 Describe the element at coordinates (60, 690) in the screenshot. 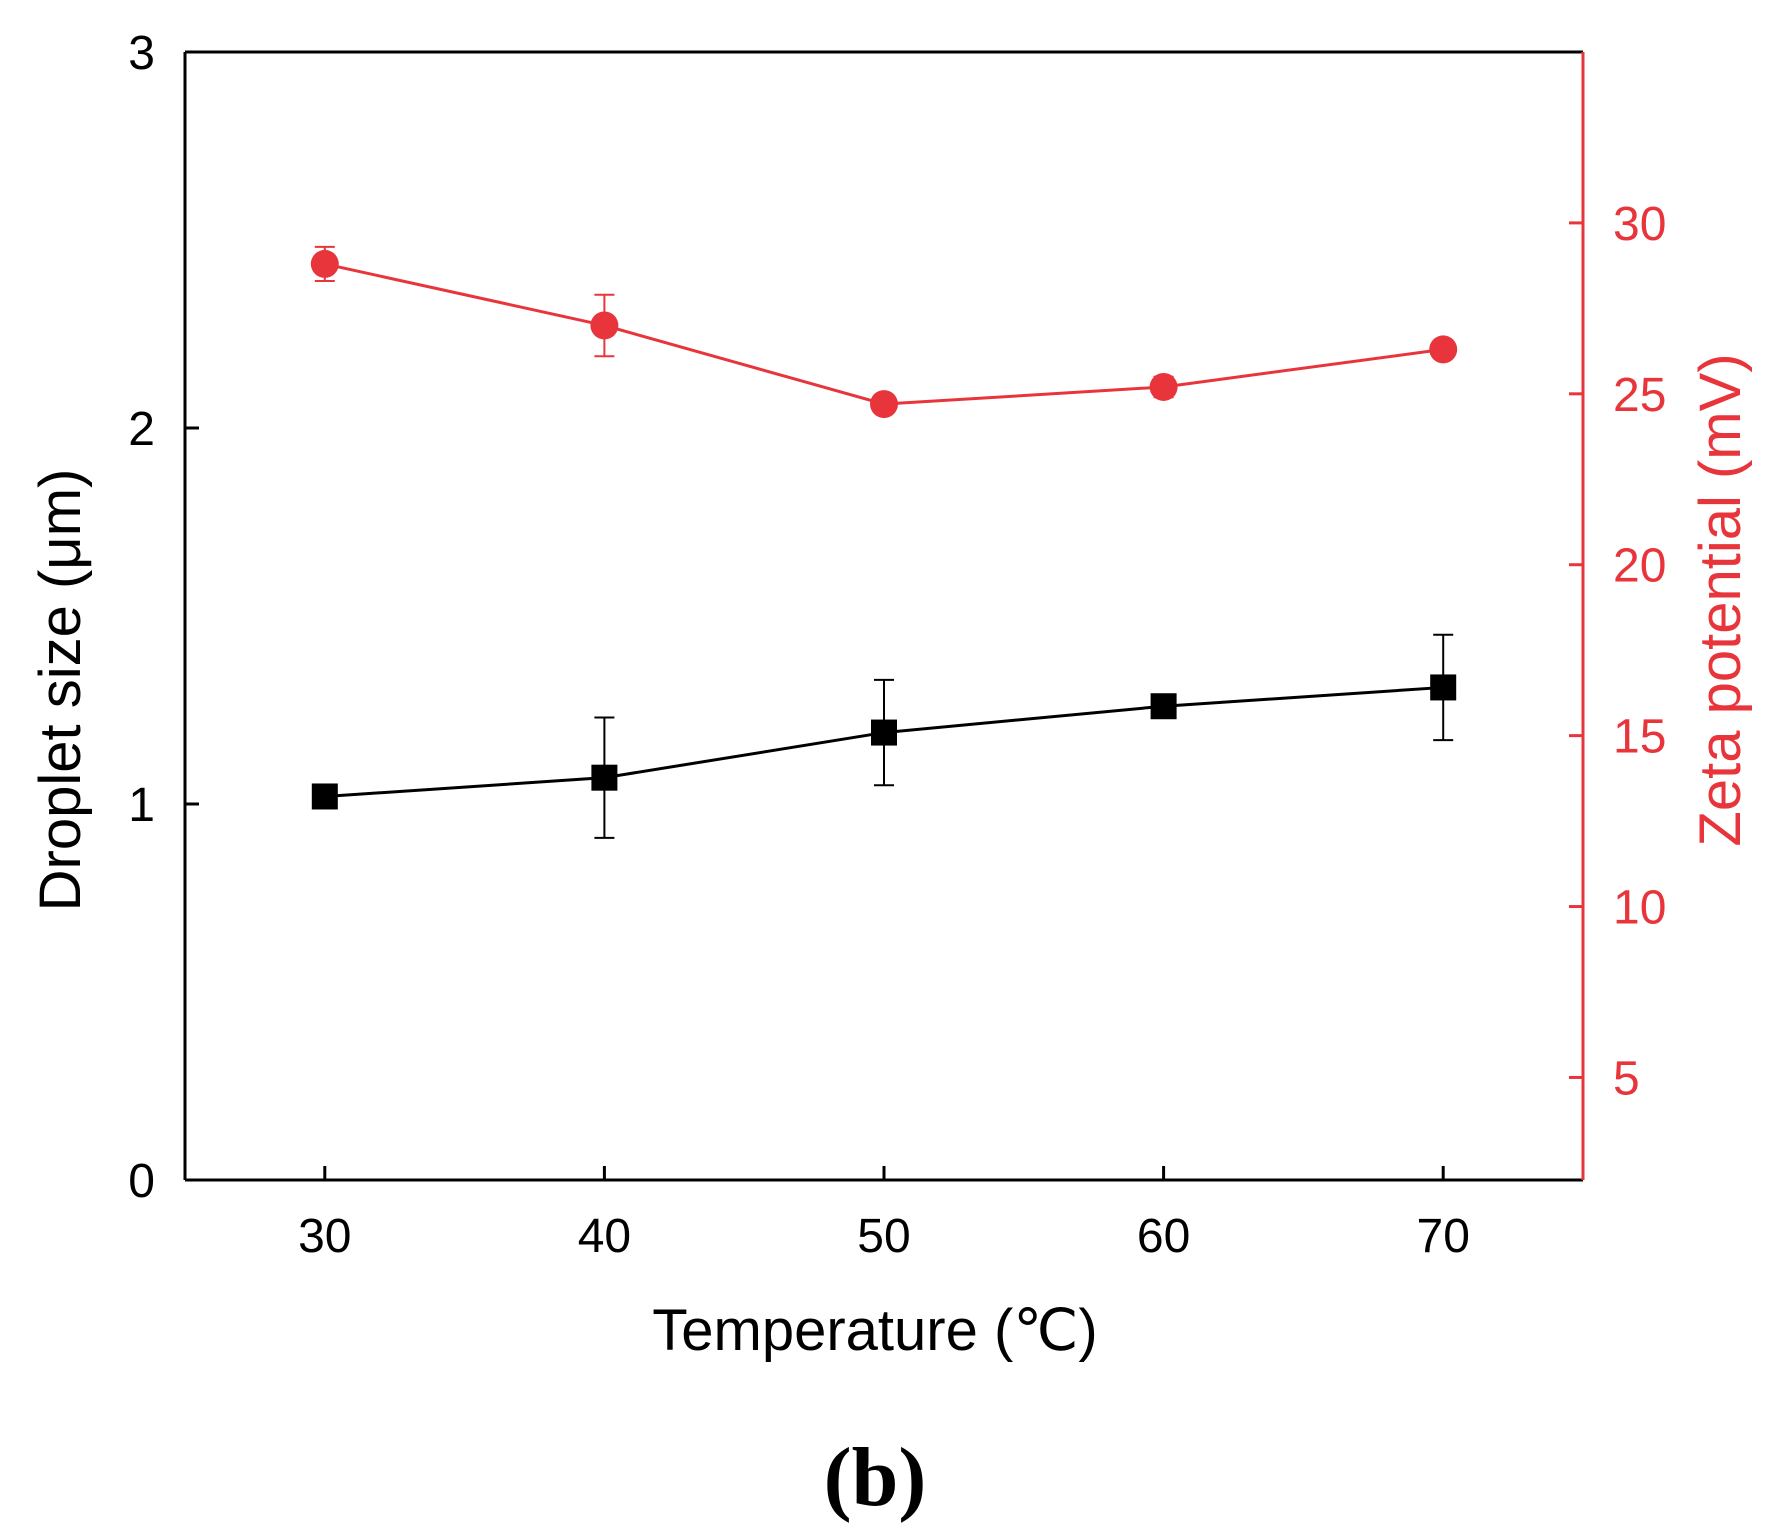

I see `left-y-axis-title: Droplet size (μm)` at that location.